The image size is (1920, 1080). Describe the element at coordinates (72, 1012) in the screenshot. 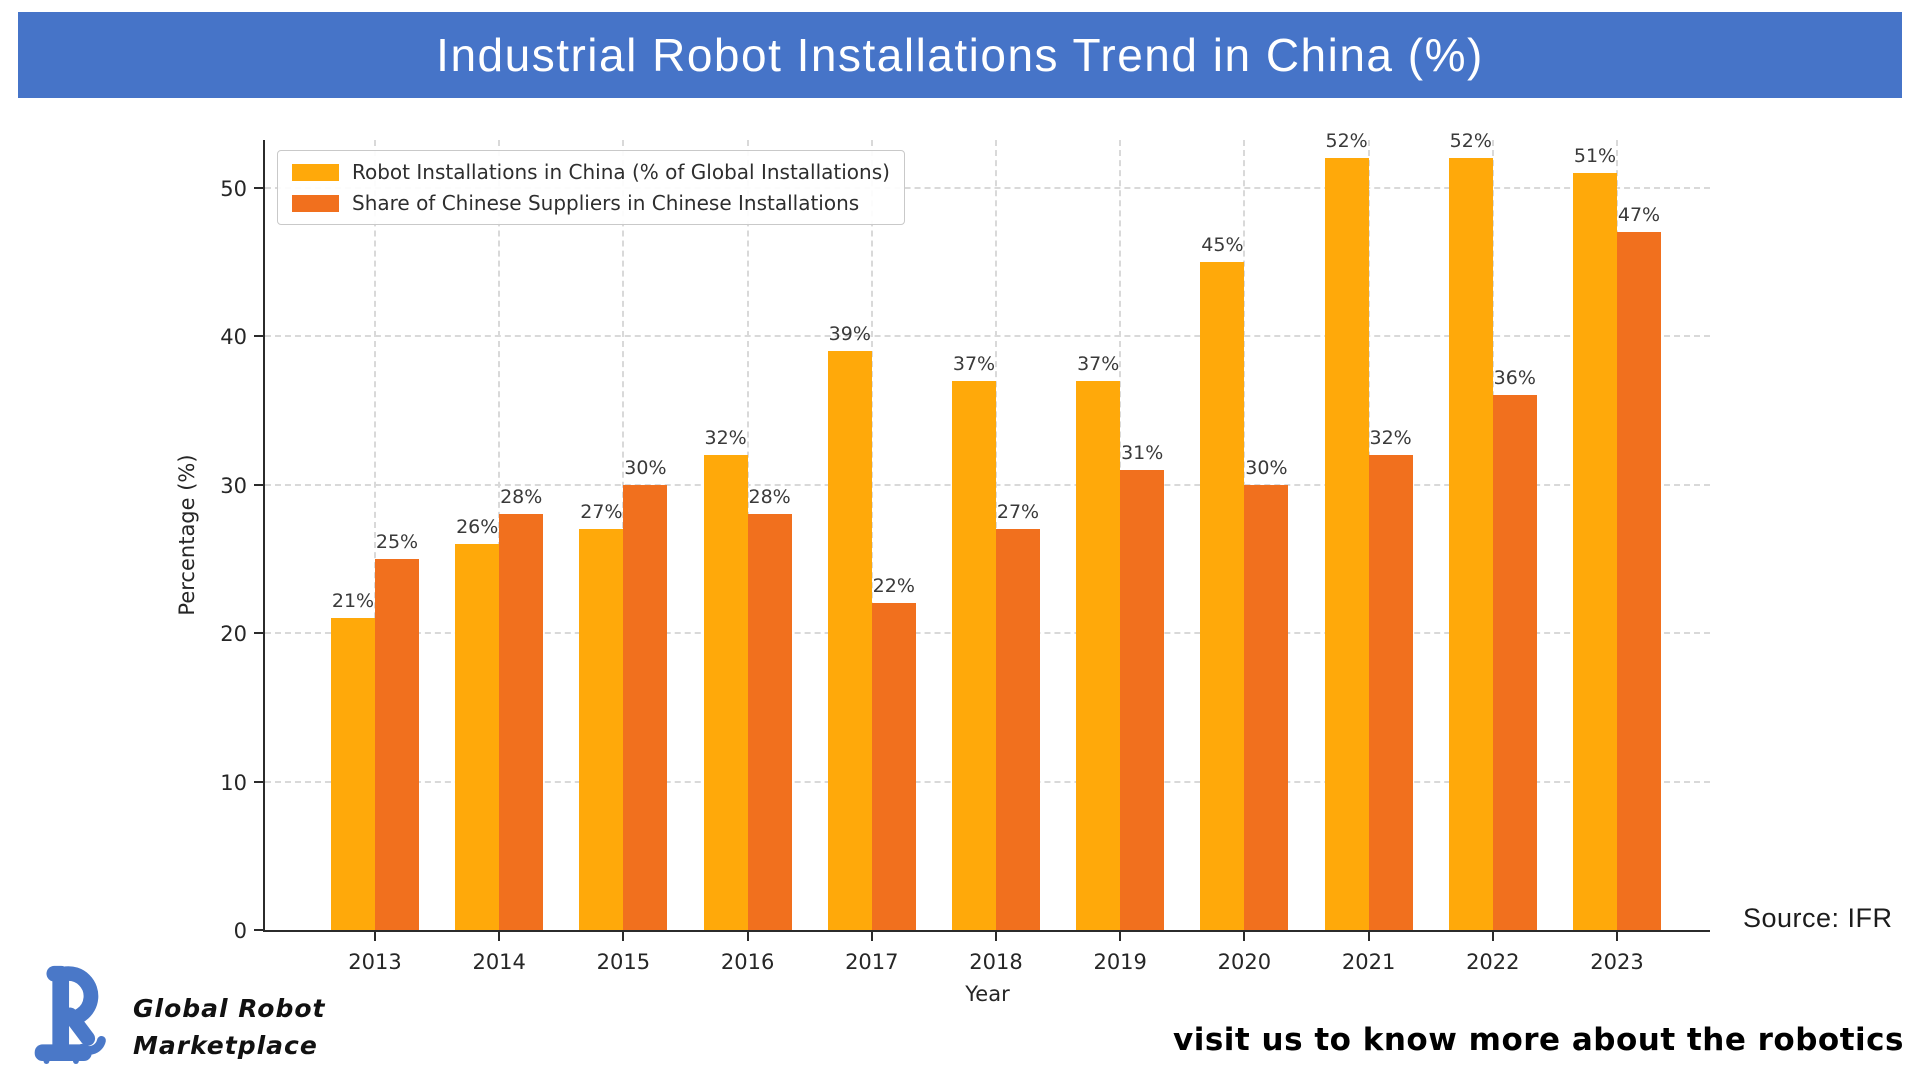

I see `robot-r-logo-icon` at that location.